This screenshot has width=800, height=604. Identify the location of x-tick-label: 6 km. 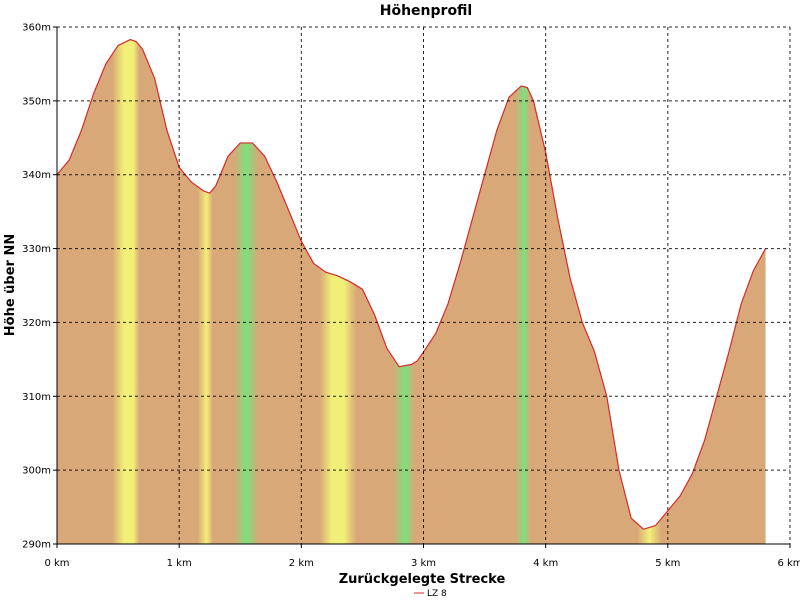
(788, 563).